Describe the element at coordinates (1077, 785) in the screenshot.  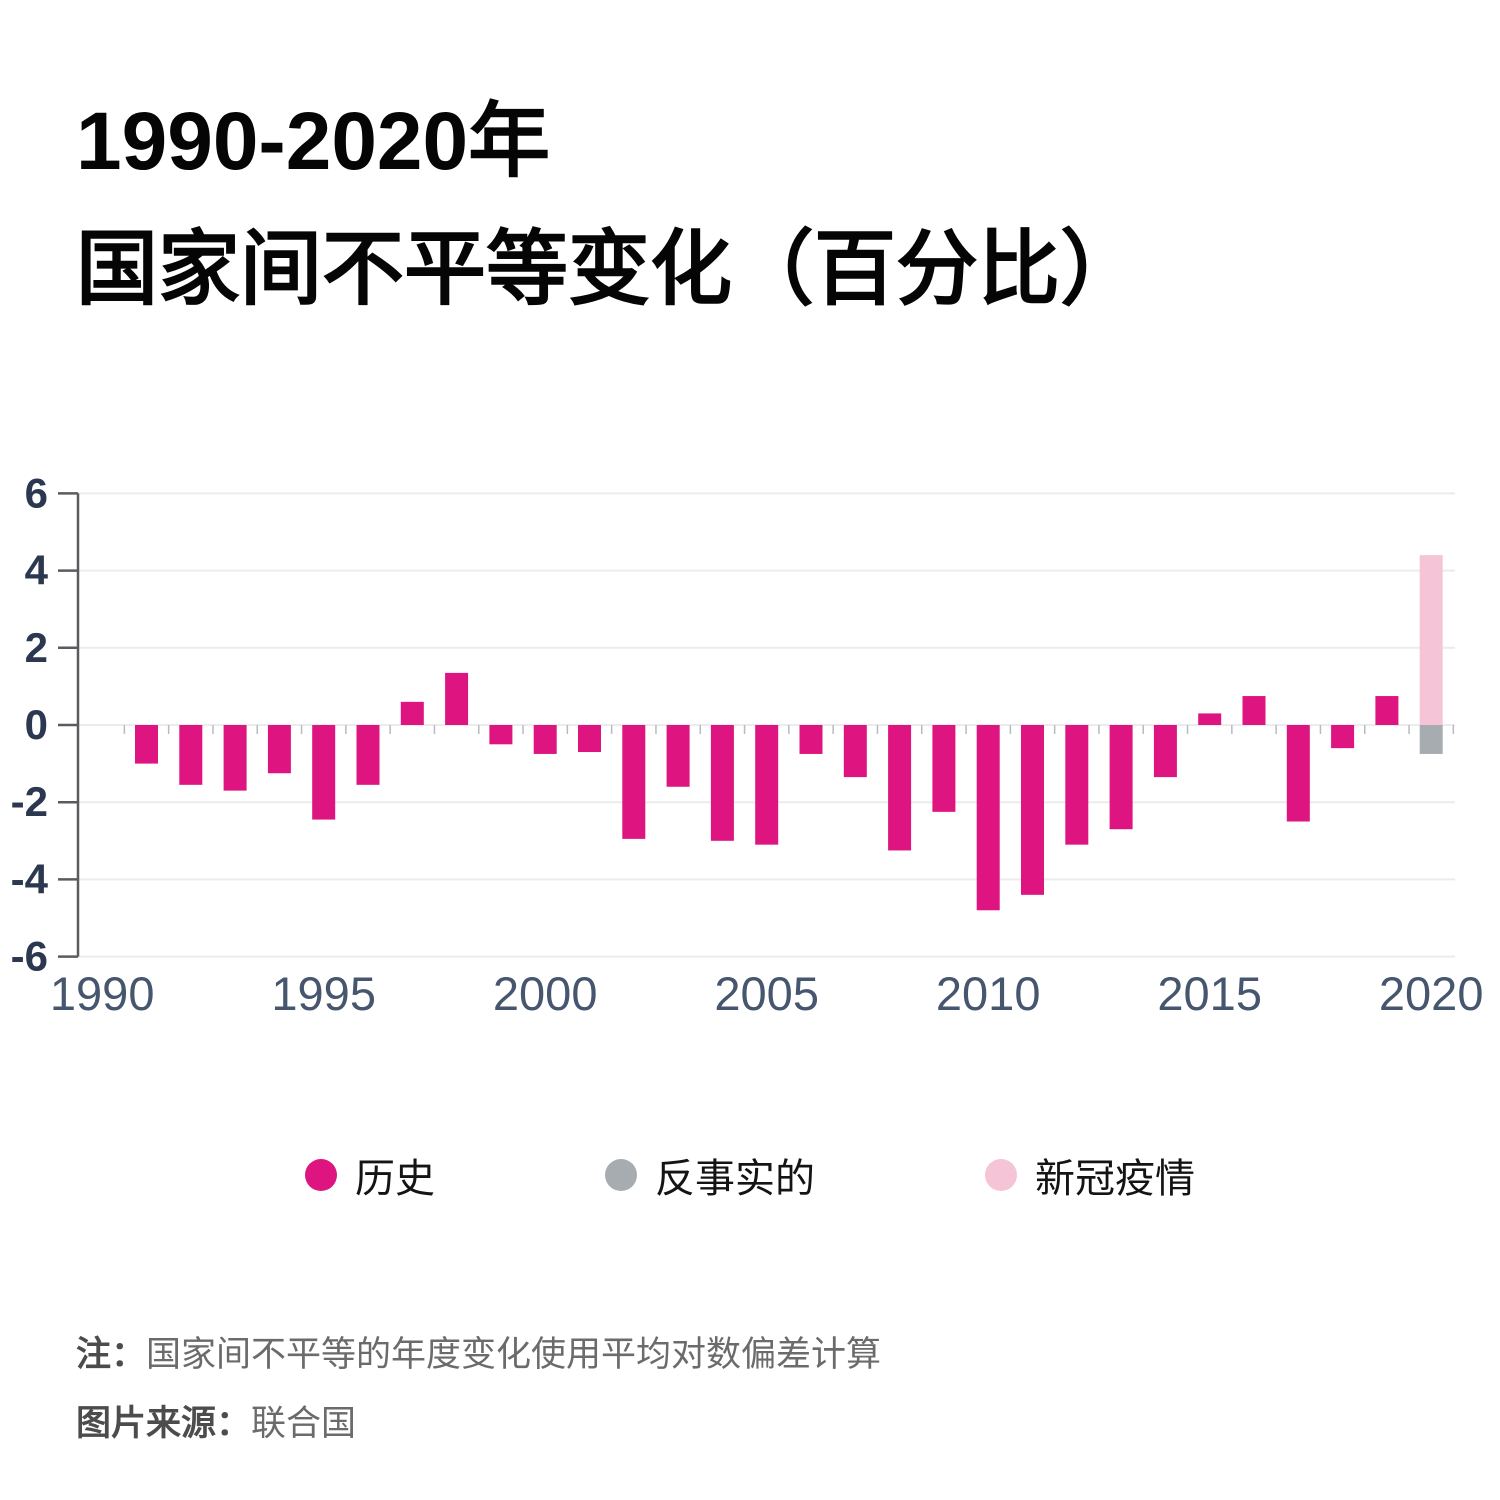
I see `bar-历史-2012` at that location.